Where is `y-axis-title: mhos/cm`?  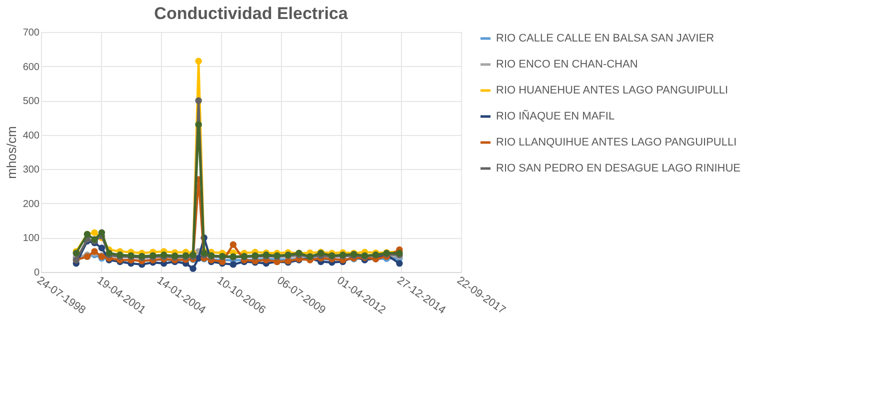 y-axis-title: mhos/cm is located at coordinates (11, 152).